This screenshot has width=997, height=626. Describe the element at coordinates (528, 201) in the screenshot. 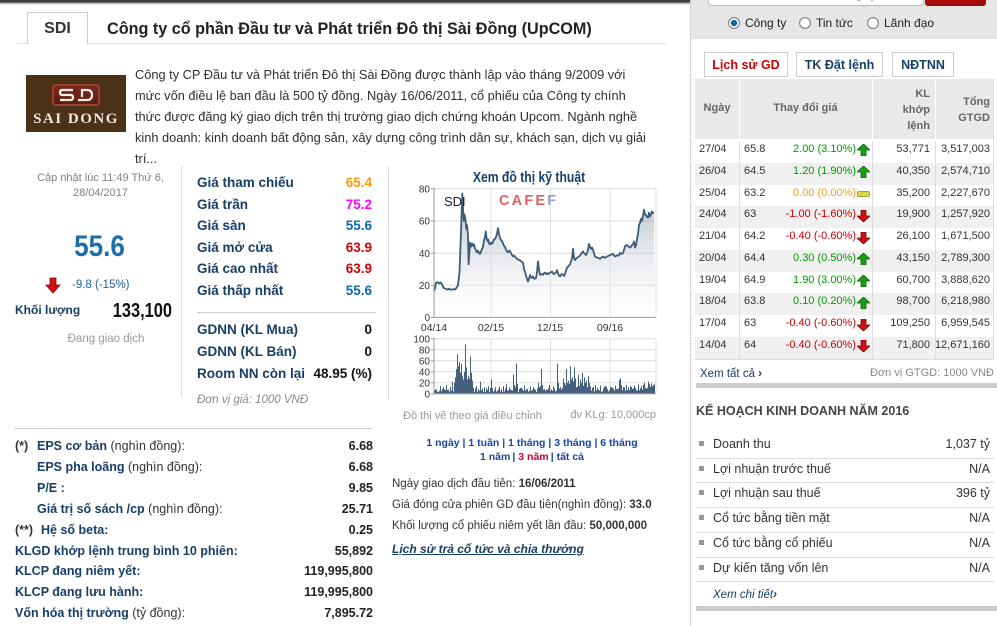

I see `svg-text: CAFEF` at that location.